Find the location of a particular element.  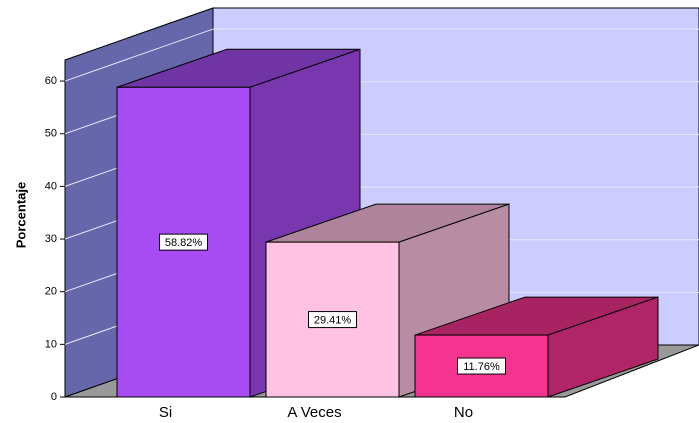

value-label: 58.82% is located at coordinates (184, 243).